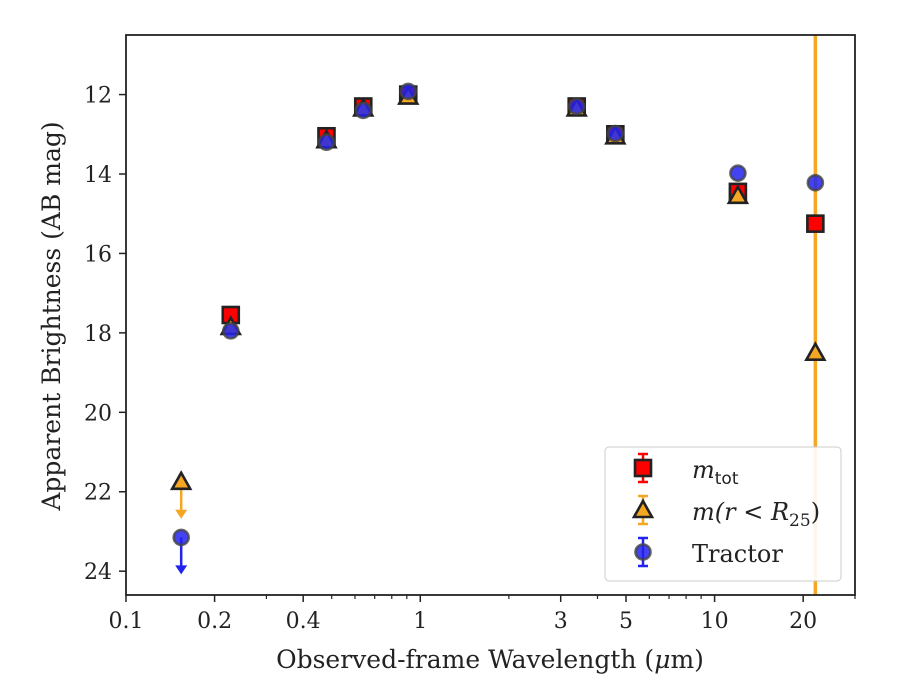  What do you see at coordinates (181, 570) in the screenshot?
I see `point-tractor-0-arrow-head` at bounding box center [181, 570].